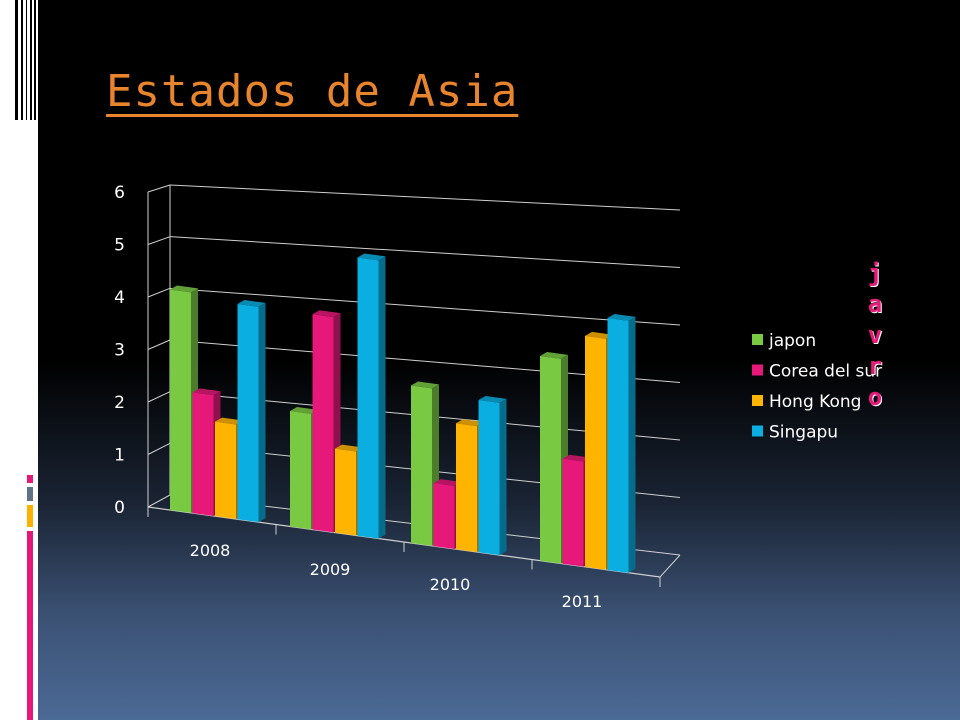  What do you see at coordinates (119, 246) in the screenshot?
I see `y-tick-label: 5` at bounding box center [119, 246].